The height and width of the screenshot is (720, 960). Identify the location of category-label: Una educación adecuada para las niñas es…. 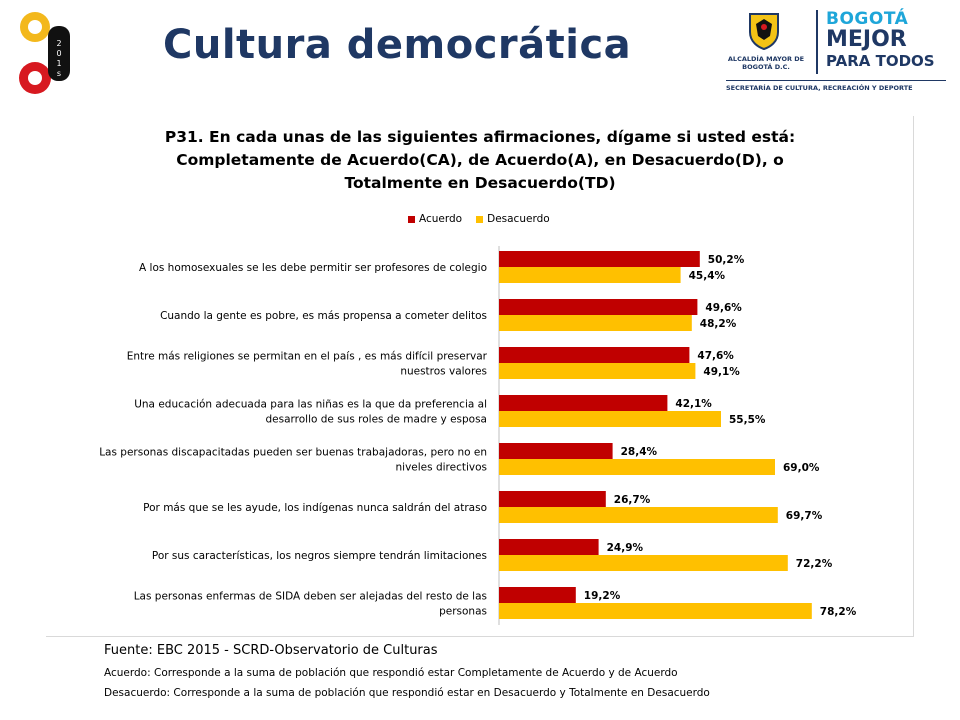
(310, 412).